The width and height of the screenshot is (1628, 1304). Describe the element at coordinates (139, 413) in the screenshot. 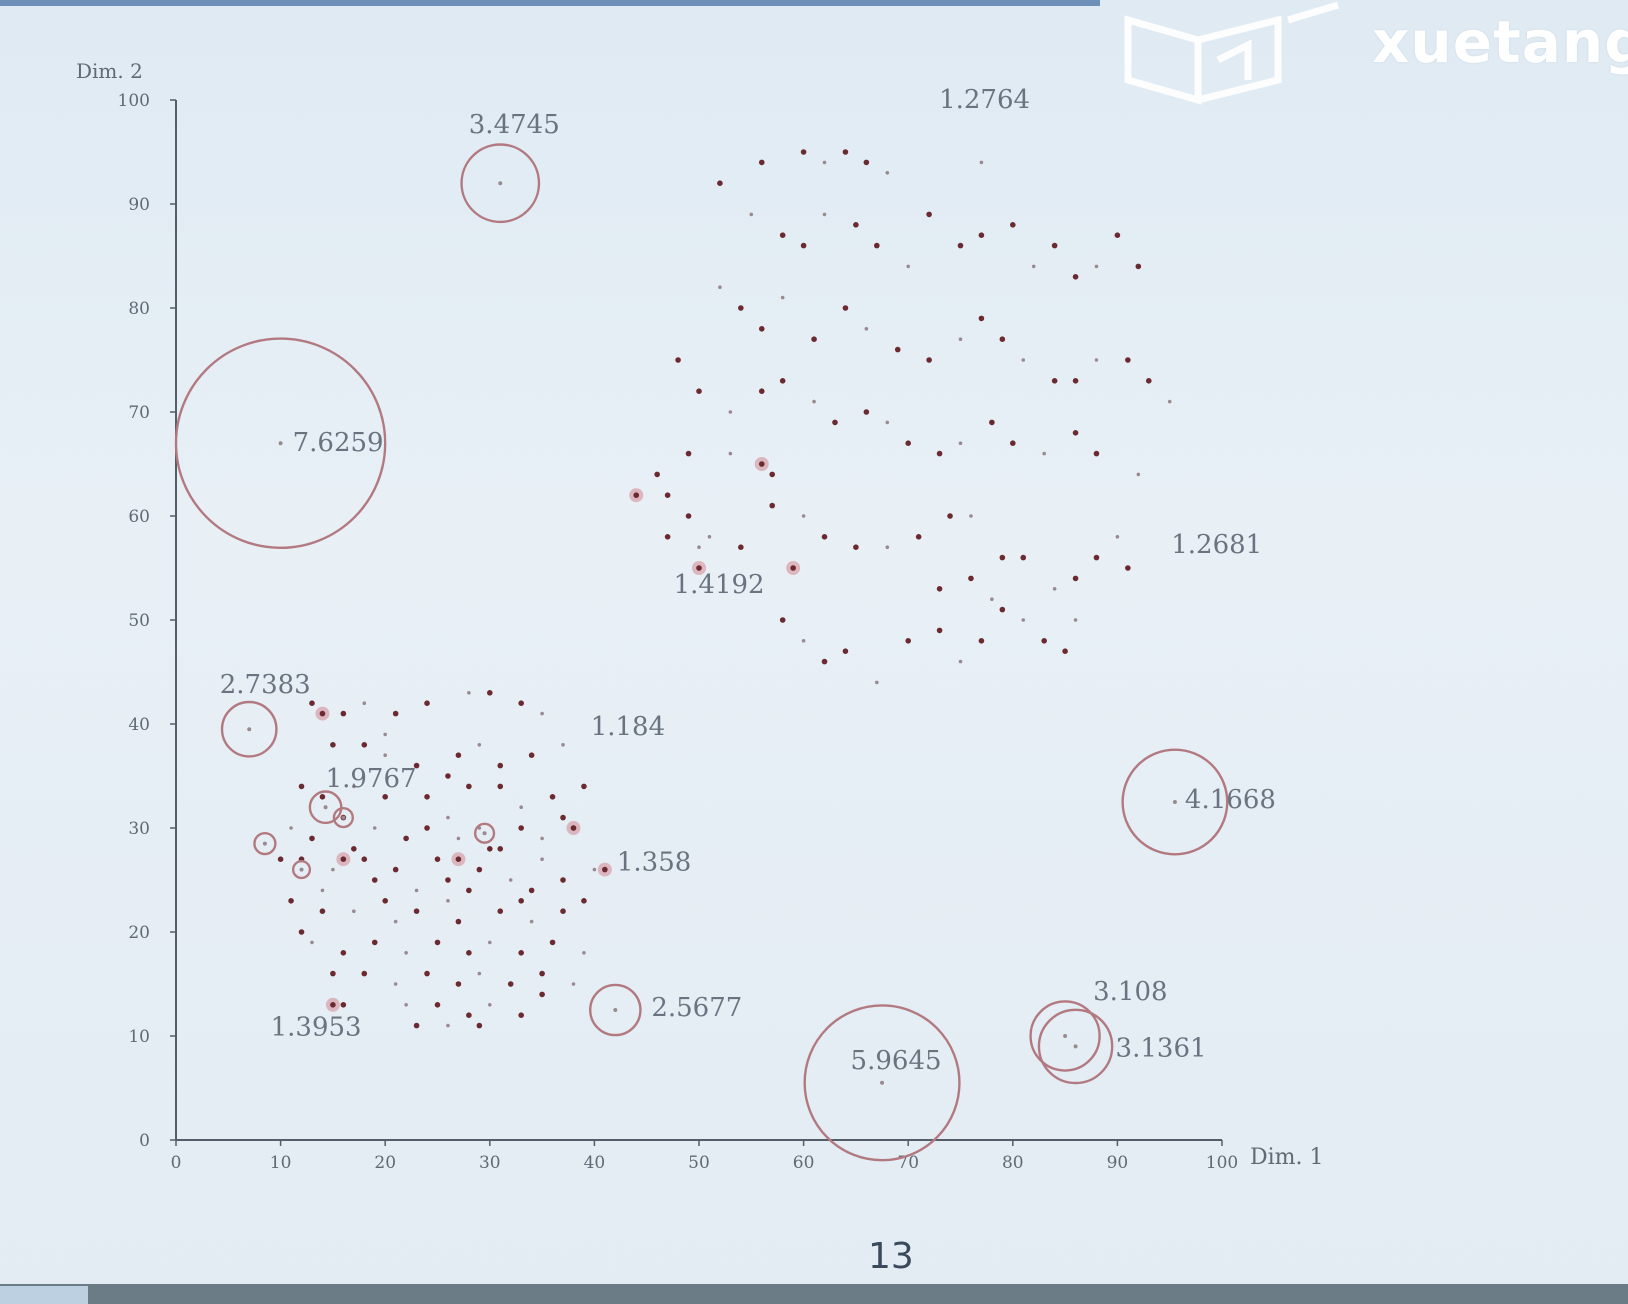

I see `y-tick-label: 70` at that location.